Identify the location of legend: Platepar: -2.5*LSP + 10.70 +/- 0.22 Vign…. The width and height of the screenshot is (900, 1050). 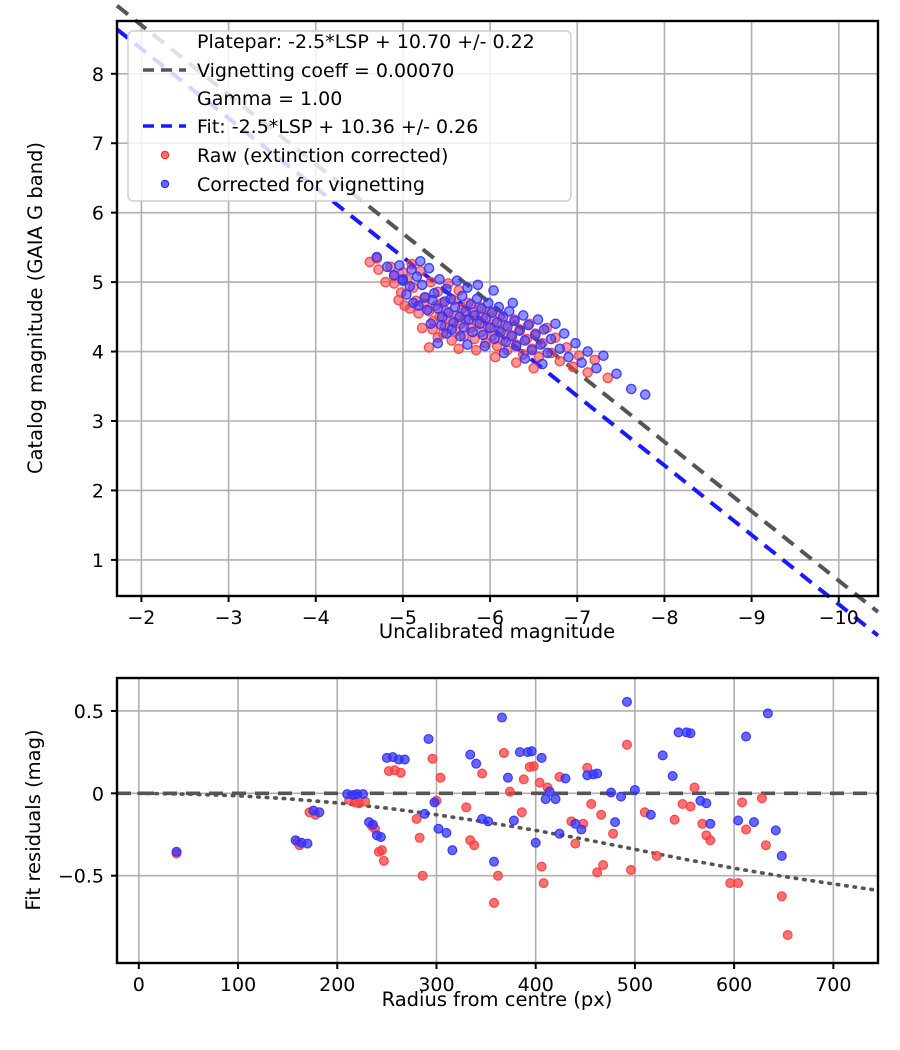
(349, 116).